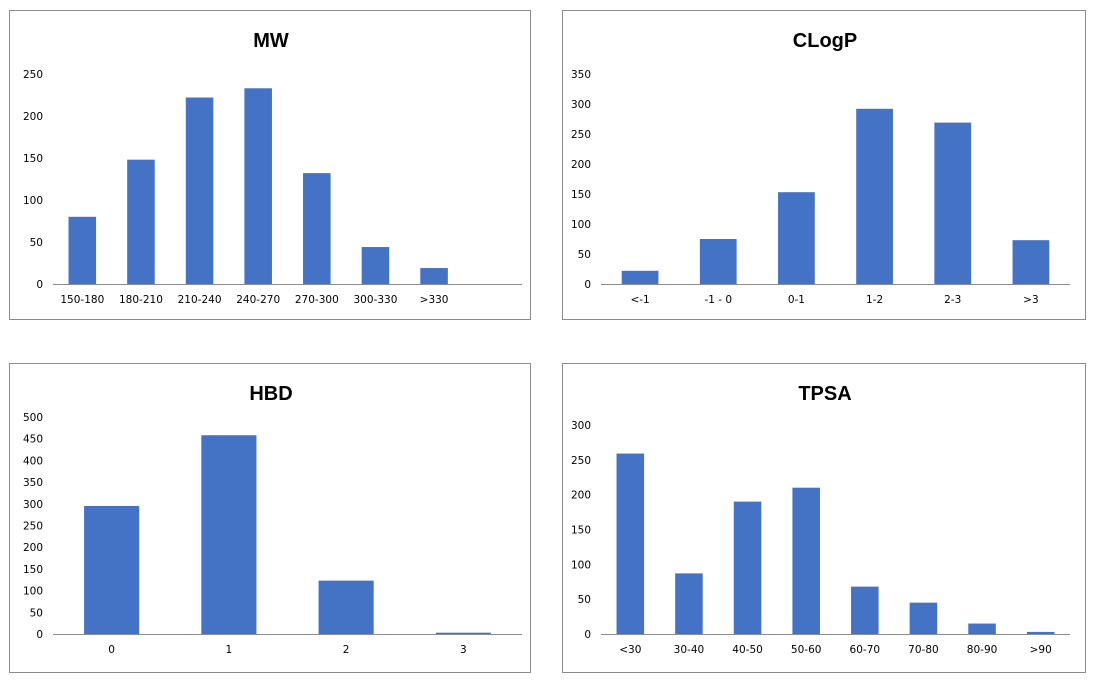  What do you see at coordinates (581, 135) in the screenshot?
I see `chart-1-ytick-label: 250` at bounding box center [581, 135].